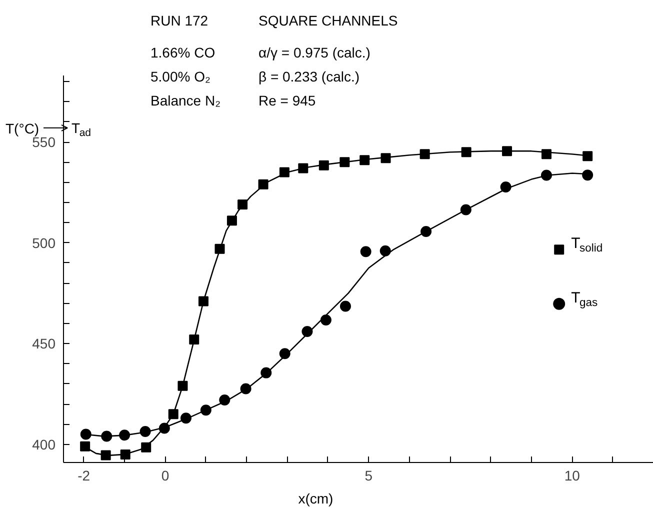 The width and height of the screenshot is (653, 510). I want to click on x-tick-label: 5, so click(368, 476).